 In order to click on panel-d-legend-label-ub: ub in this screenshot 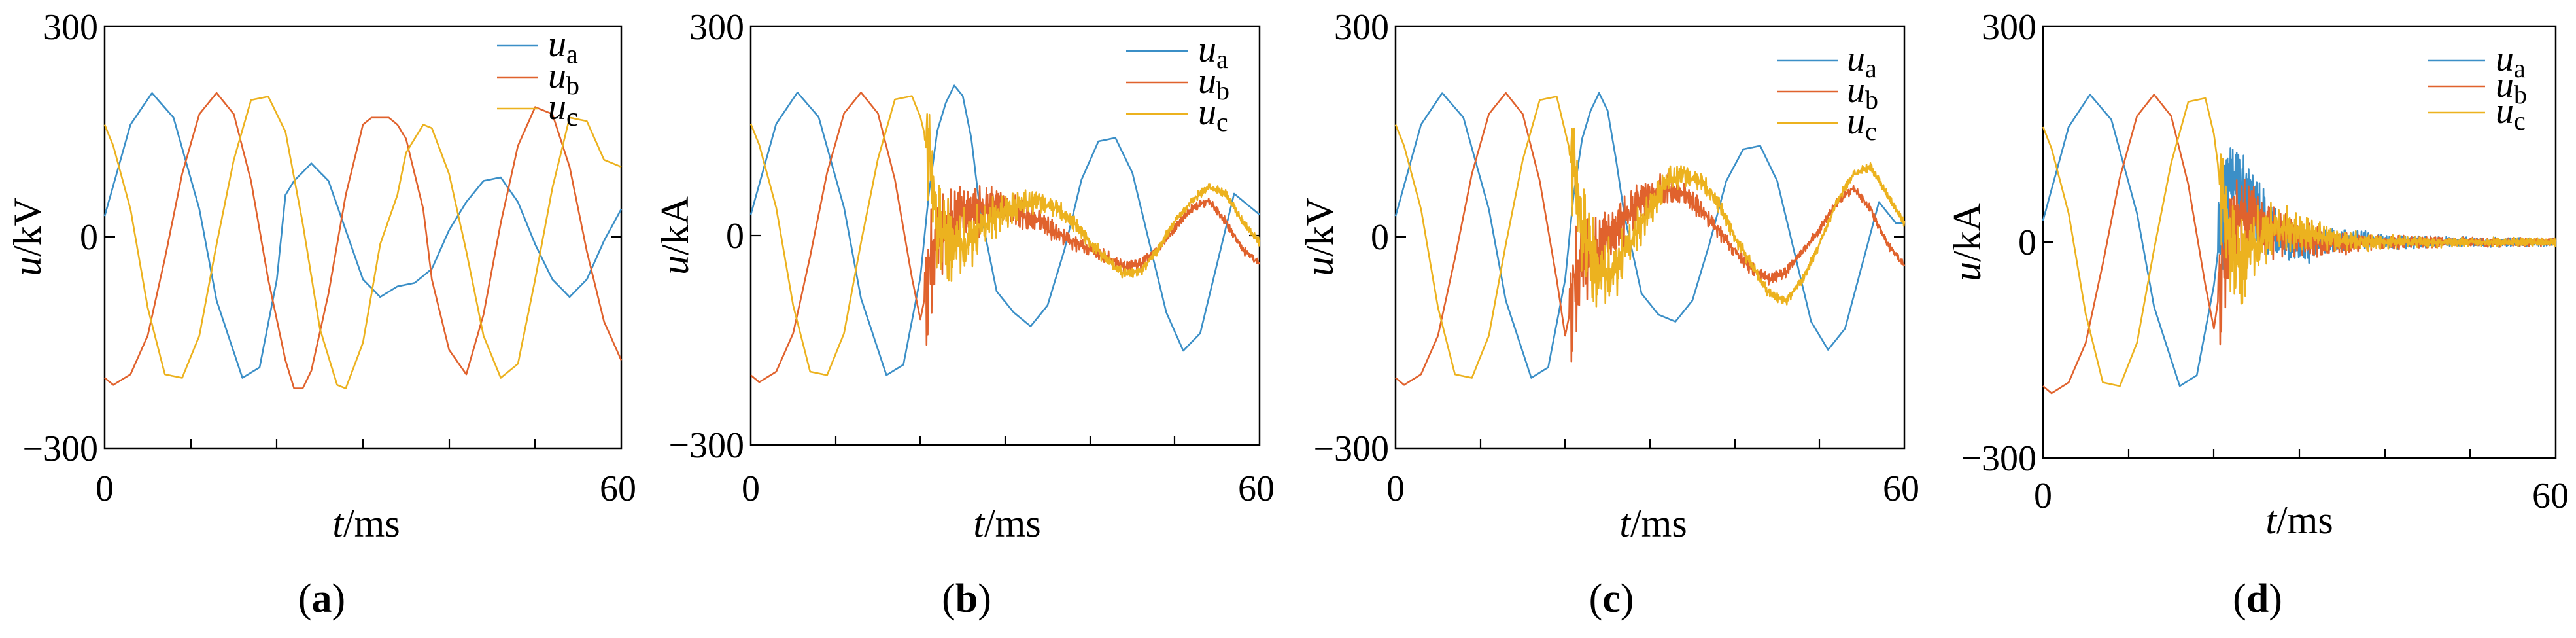, I will do `click(2512, 87)`.